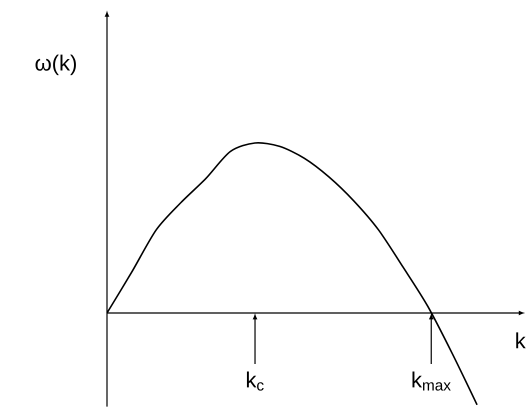 This screenshot has height=407, width=530. Describe the element at coordinates (431, 381) in the screenshot. I see `annotation: k$_{max}$` at that location.